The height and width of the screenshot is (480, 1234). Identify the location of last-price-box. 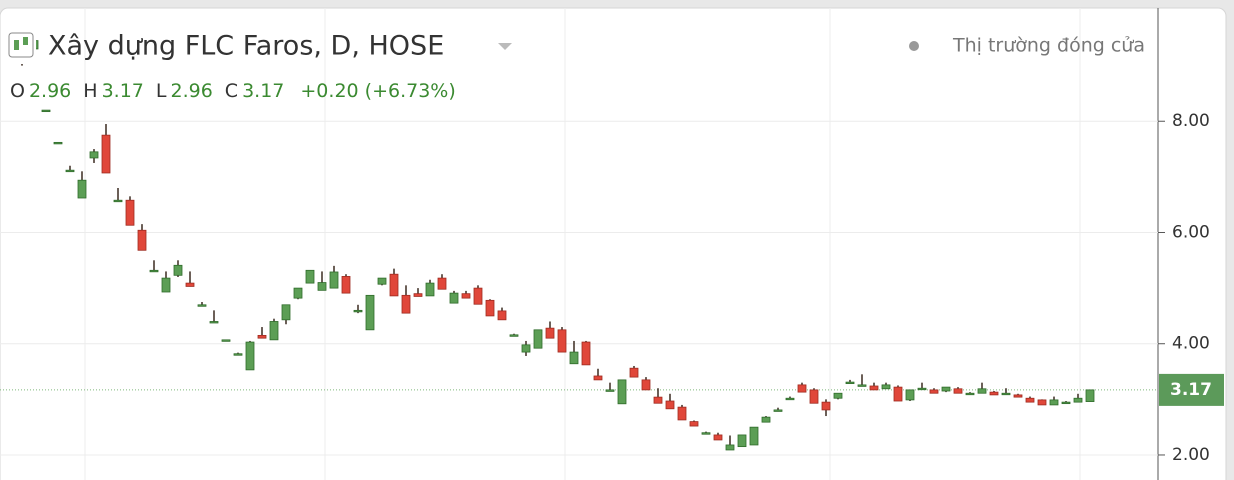
(1191, 389).